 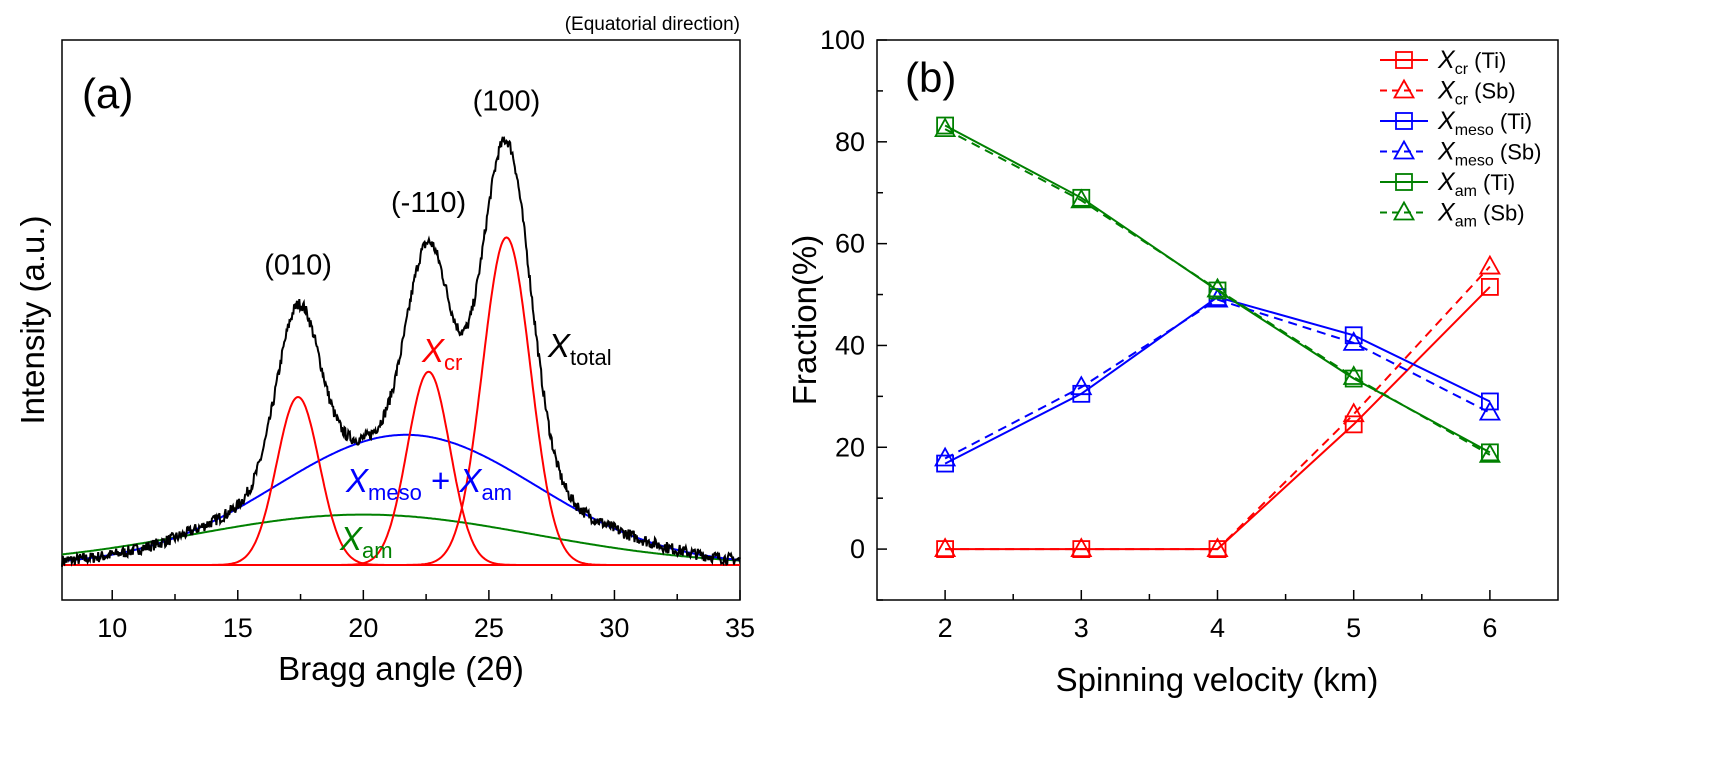 I want to click on x-tick-label: 10, so click(x=112, y=628).